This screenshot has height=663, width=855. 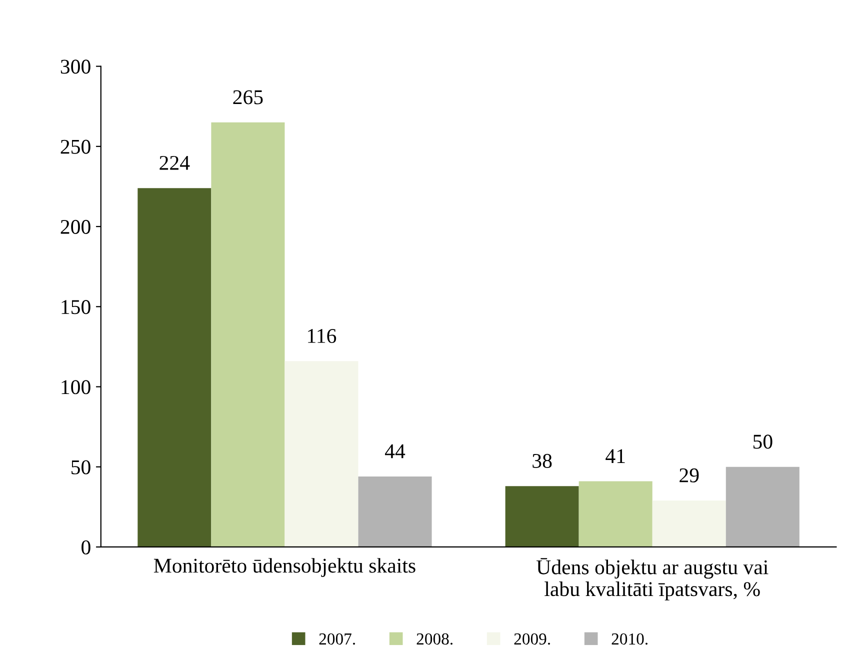 I want to click on y-tick-label: 50, so click(x=81, y=467).